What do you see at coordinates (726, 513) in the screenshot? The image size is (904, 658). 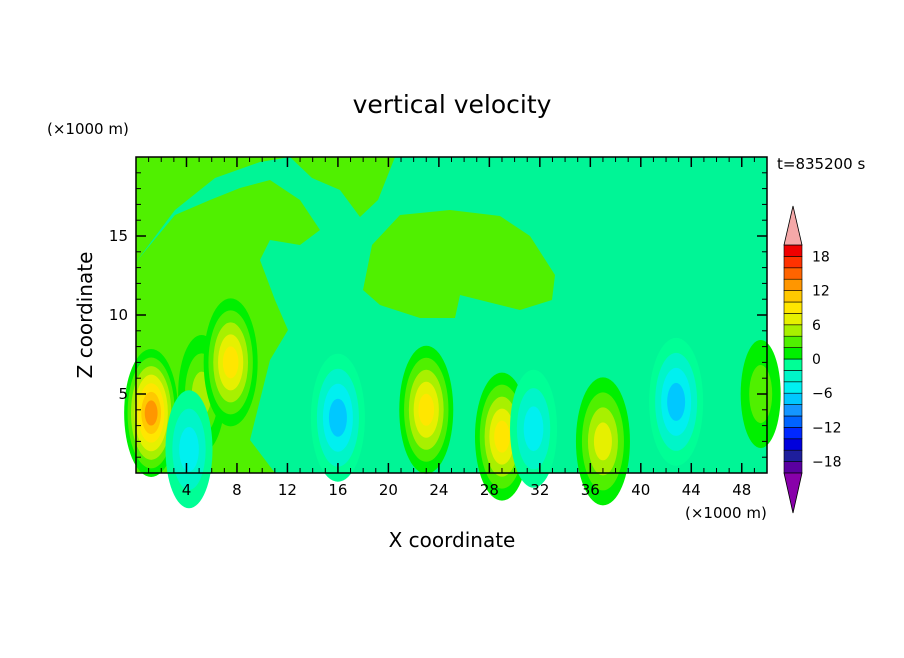 I see `x-unit-label: (×1000 m)` at bounding box center [726, 513].